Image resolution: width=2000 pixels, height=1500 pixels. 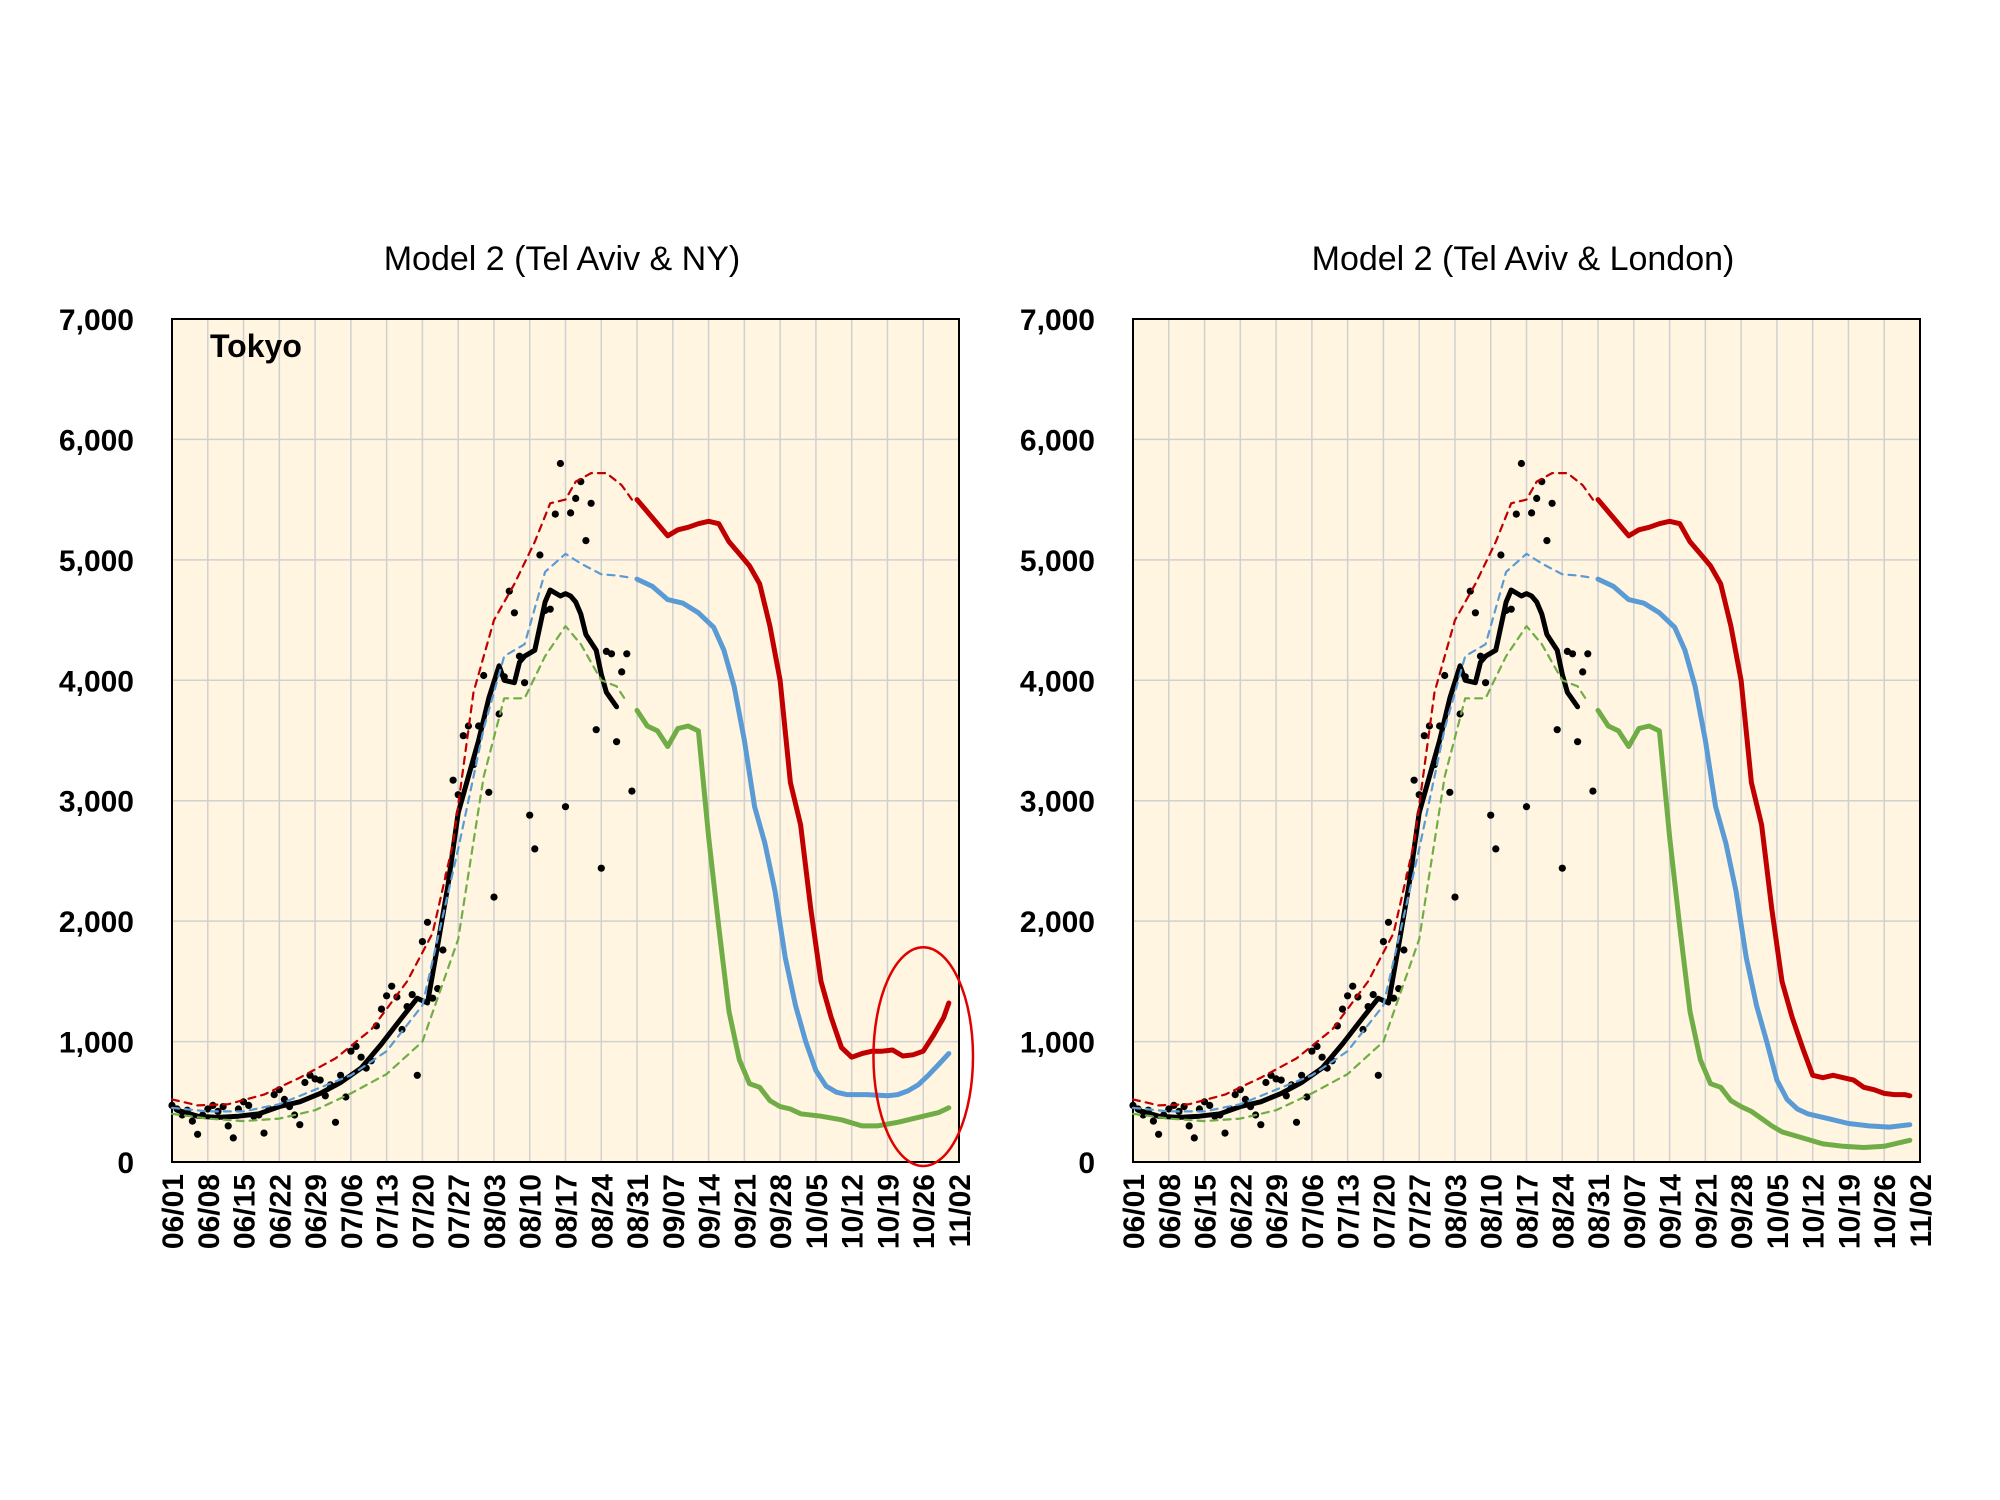 I want to click on highlight-ellipse, so click(x=923, y=1057).